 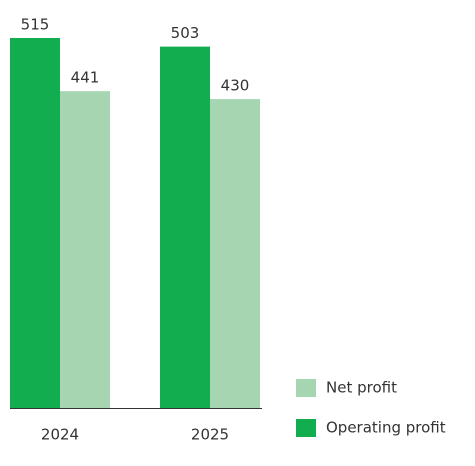 What do you see at coordinates (361, 388) in the screenshot?
I see `legend-label: Net profit` at bounding box center [361, 388].